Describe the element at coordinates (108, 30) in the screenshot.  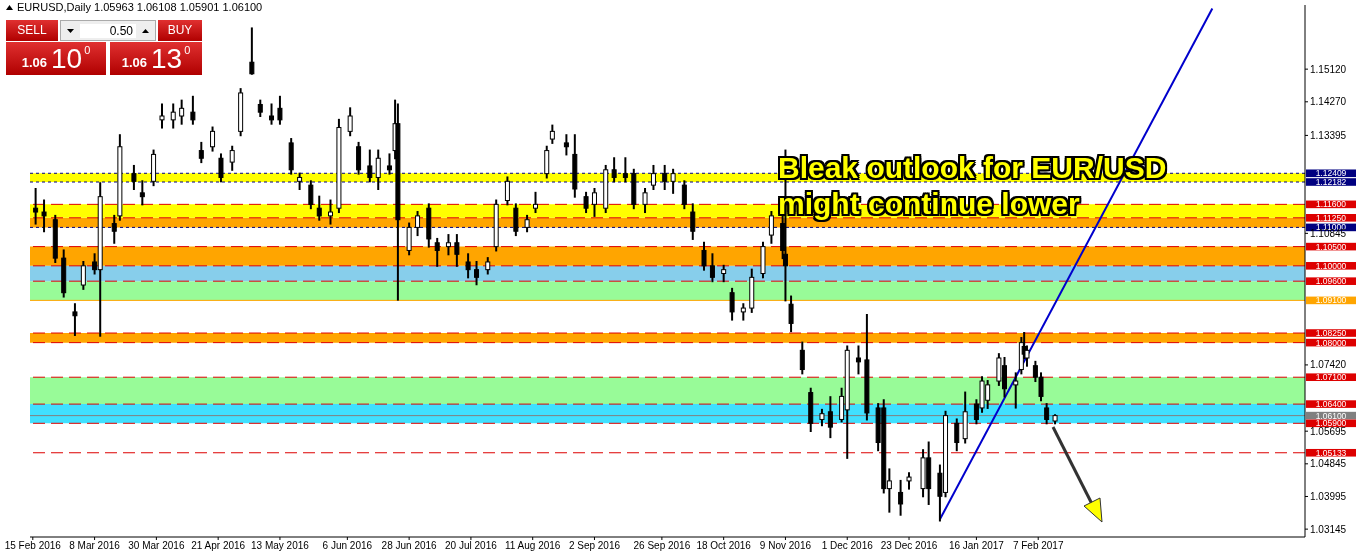
I see `annotation: 0.50` at that location.